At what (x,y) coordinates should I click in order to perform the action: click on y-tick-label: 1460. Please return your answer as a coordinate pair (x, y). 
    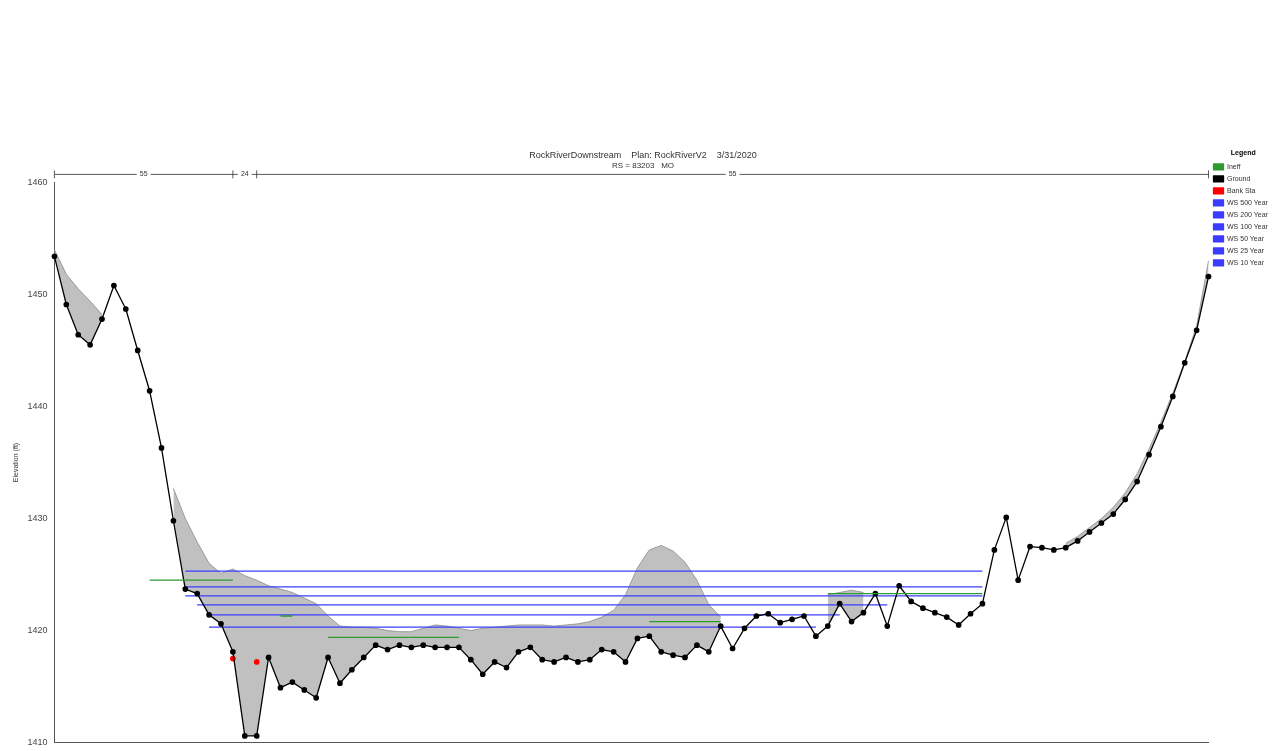
    Looking at the image, I should click on (37, 181).